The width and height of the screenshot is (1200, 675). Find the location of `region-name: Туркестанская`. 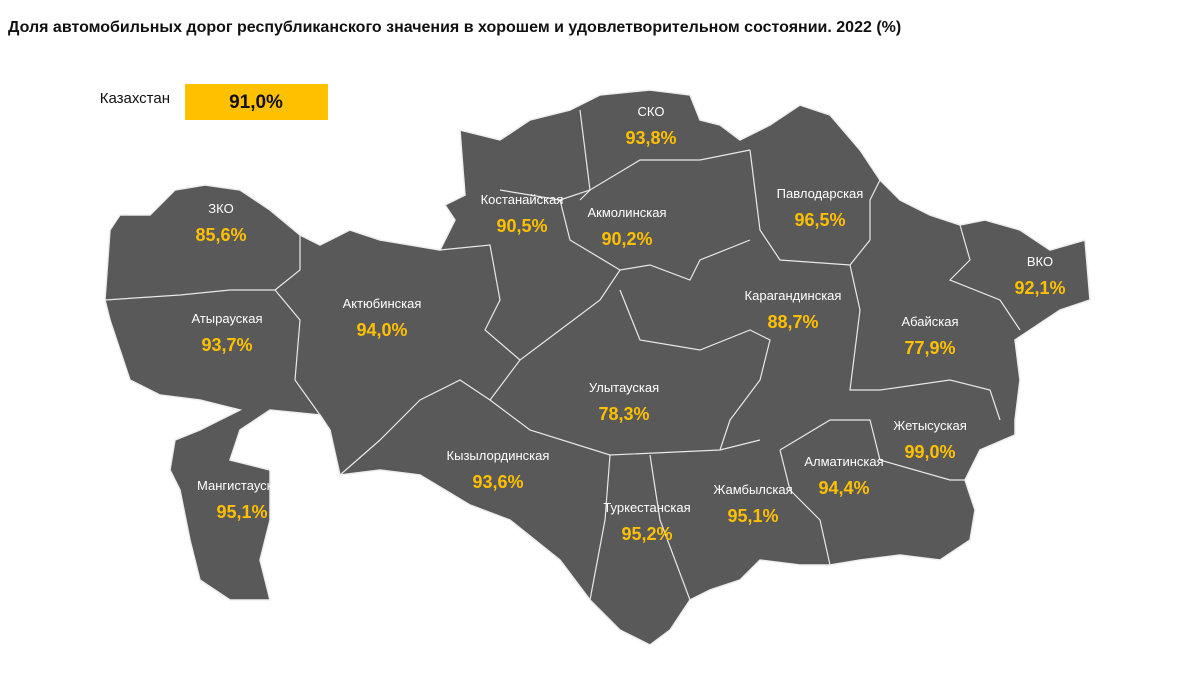

region-name: Туркестанская is located at coordinates (646, 507).